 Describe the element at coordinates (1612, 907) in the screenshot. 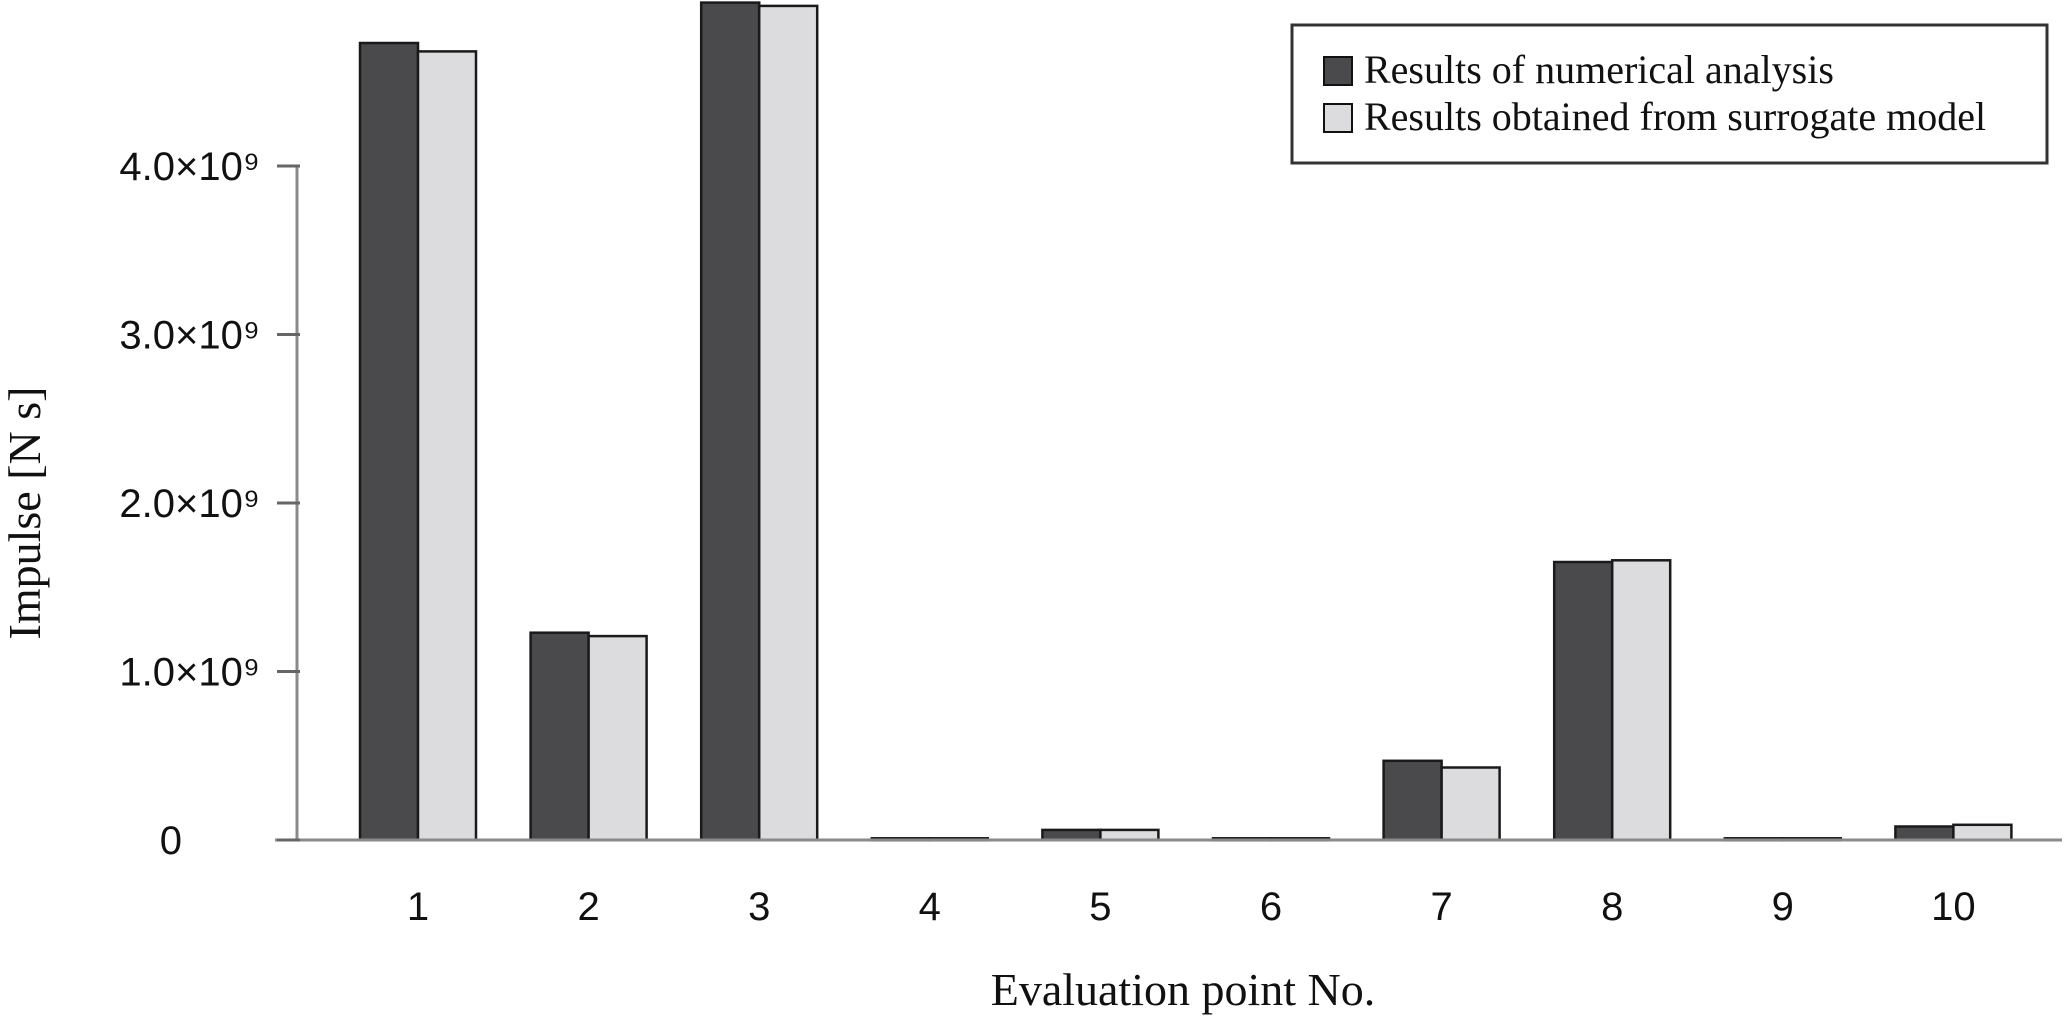

I see `x-tick-label: 8` at that location.